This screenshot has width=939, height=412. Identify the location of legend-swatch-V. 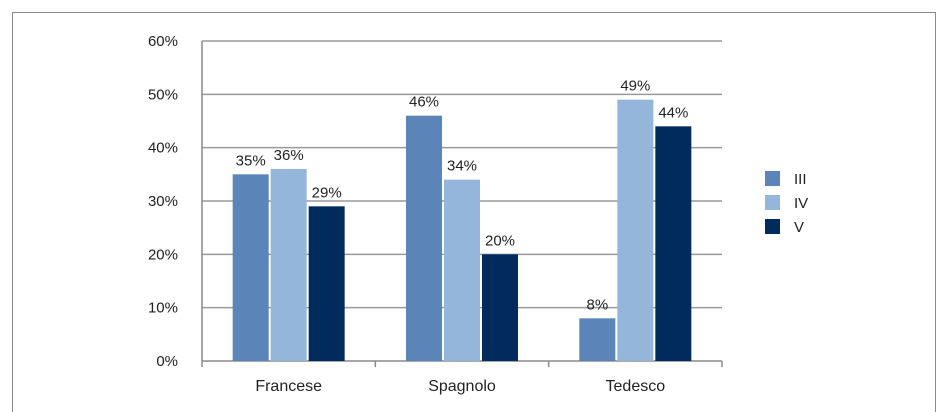
(772, 226).